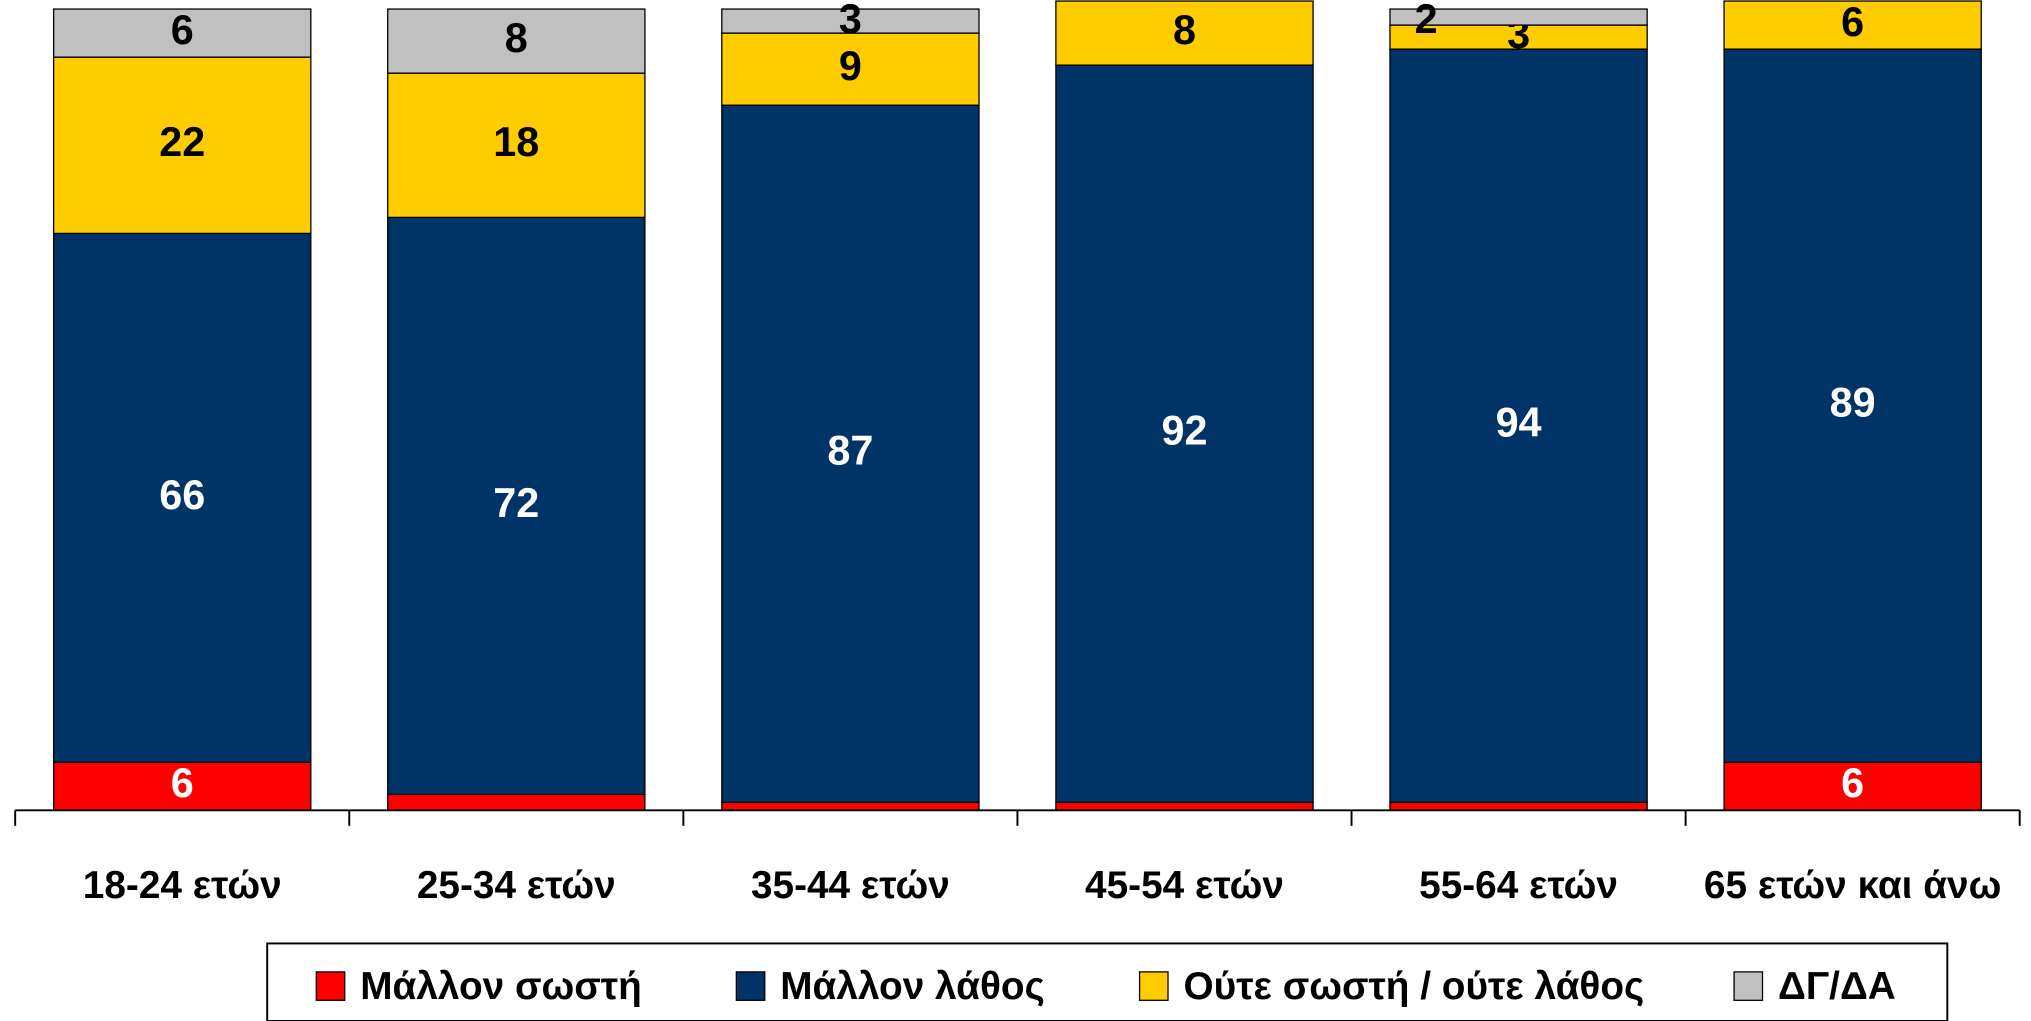 The image size is (2031, 1021). Describe the element at coordinates (850, 66) in the screenshot. I see `data-label: 9` at that location.